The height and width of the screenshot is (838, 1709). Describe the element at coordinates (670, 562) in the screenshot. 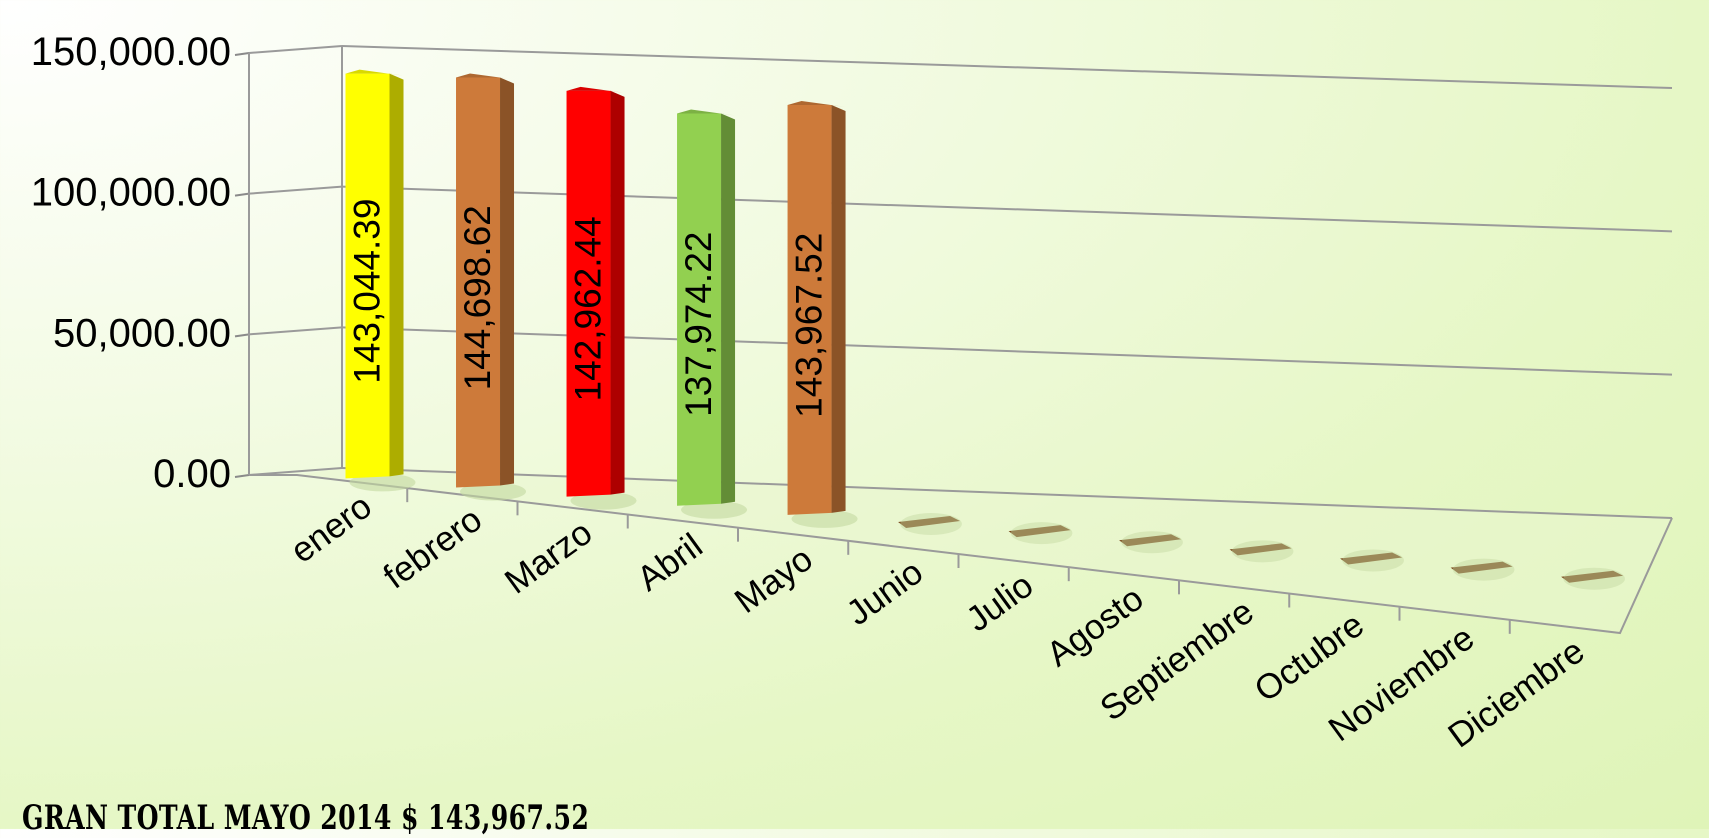

I see `x-tick-label: Abril` at that location.